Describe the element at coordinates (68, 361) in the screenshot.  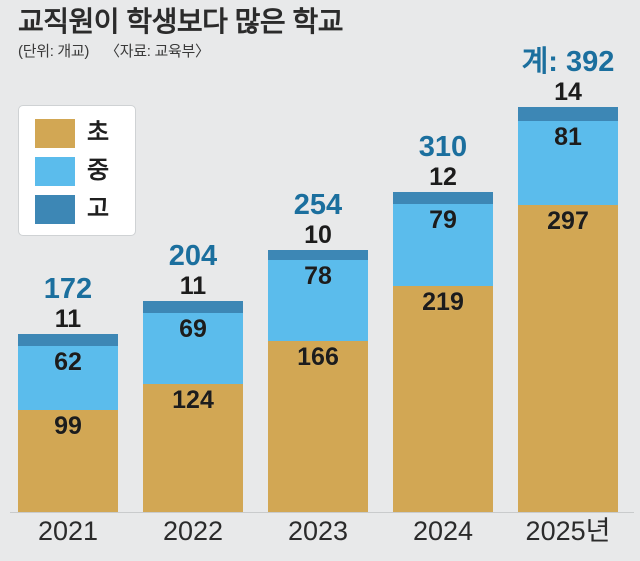
I see `bar-value-jung-2021: 62` at that location.